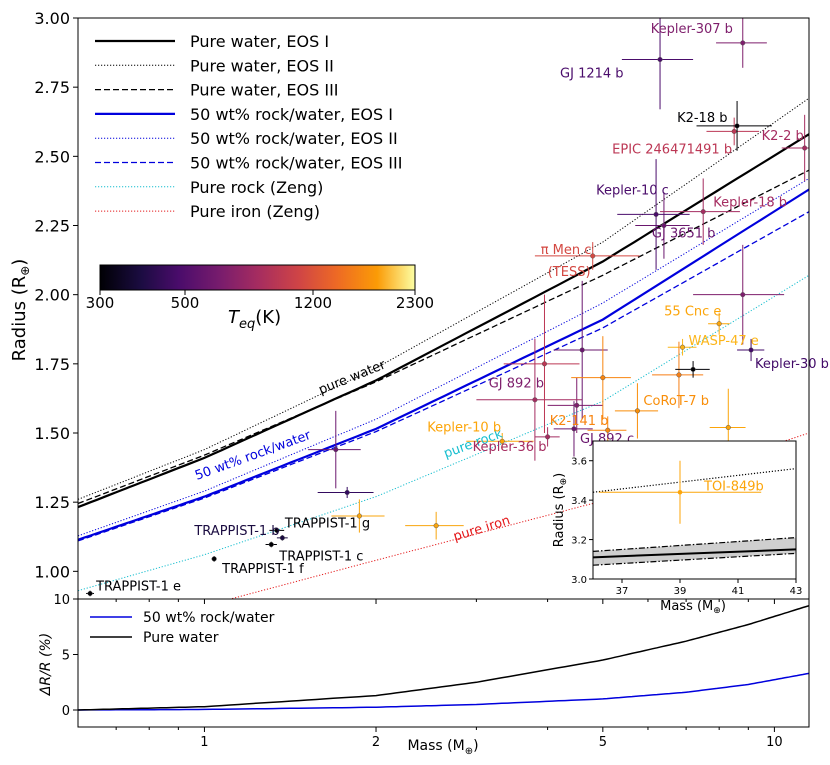 The height and width of the screenshot is (765, 830). What do you see at coordinates (724, 341) in the screenshot?
I see `planet-label-wasp-47-e: WASP-47 e` at bounding box center [724, 341].